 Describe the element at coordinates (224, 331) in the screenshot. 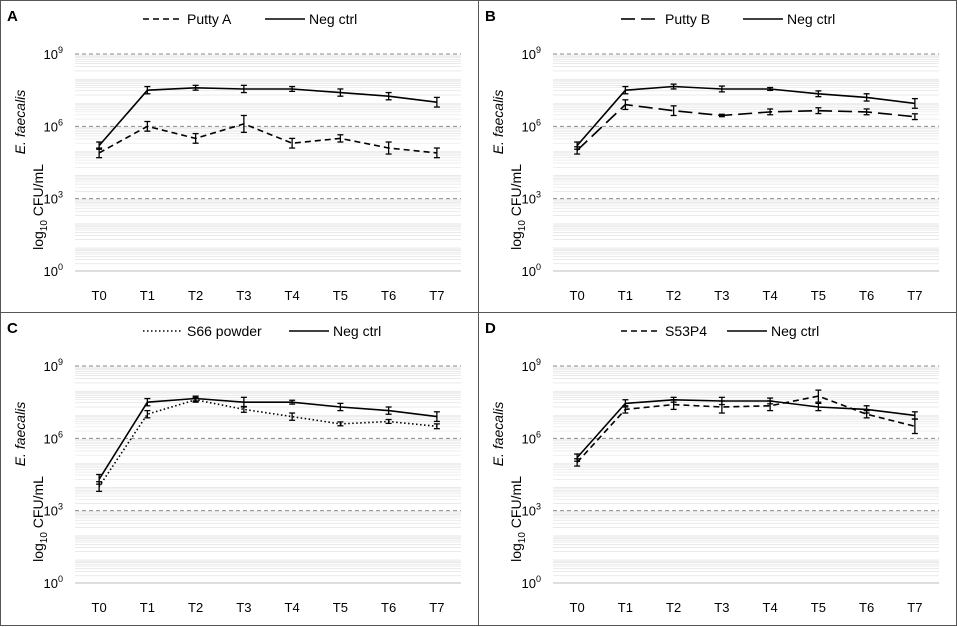

I see `legend-label: S66 powder` at that location.